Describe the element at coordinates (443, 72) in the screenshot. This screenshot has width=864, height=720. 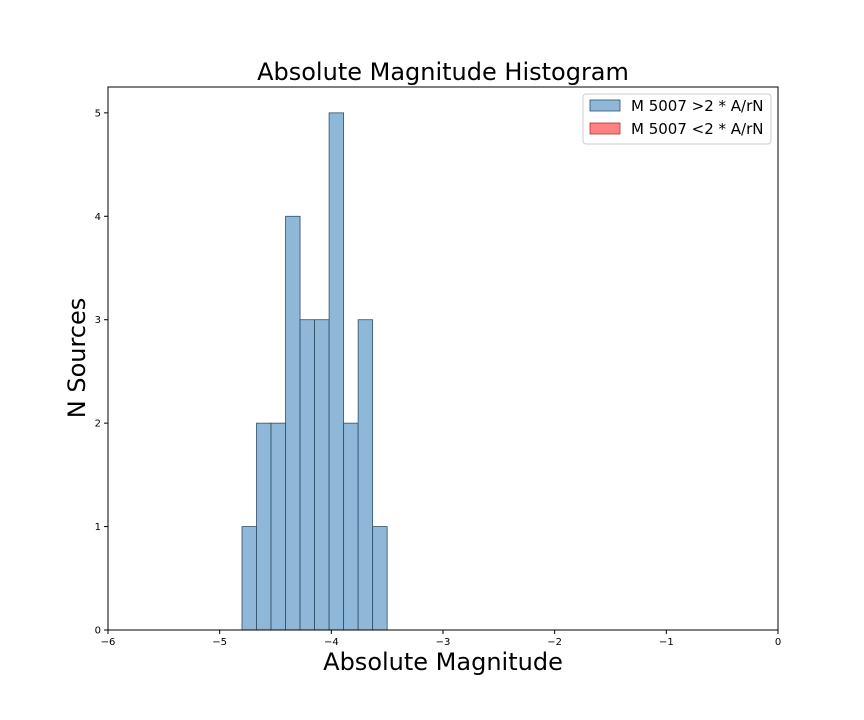
I see `chart-title: Absolute Magnitude Histogram` at that location.